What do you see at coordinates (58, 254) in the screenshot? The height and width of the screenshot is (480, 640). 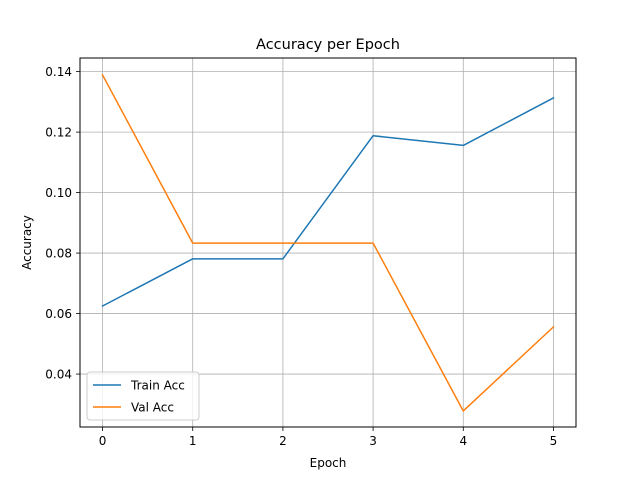 I see `y-tick-label: 0.08` at bounding box center [58, 254].